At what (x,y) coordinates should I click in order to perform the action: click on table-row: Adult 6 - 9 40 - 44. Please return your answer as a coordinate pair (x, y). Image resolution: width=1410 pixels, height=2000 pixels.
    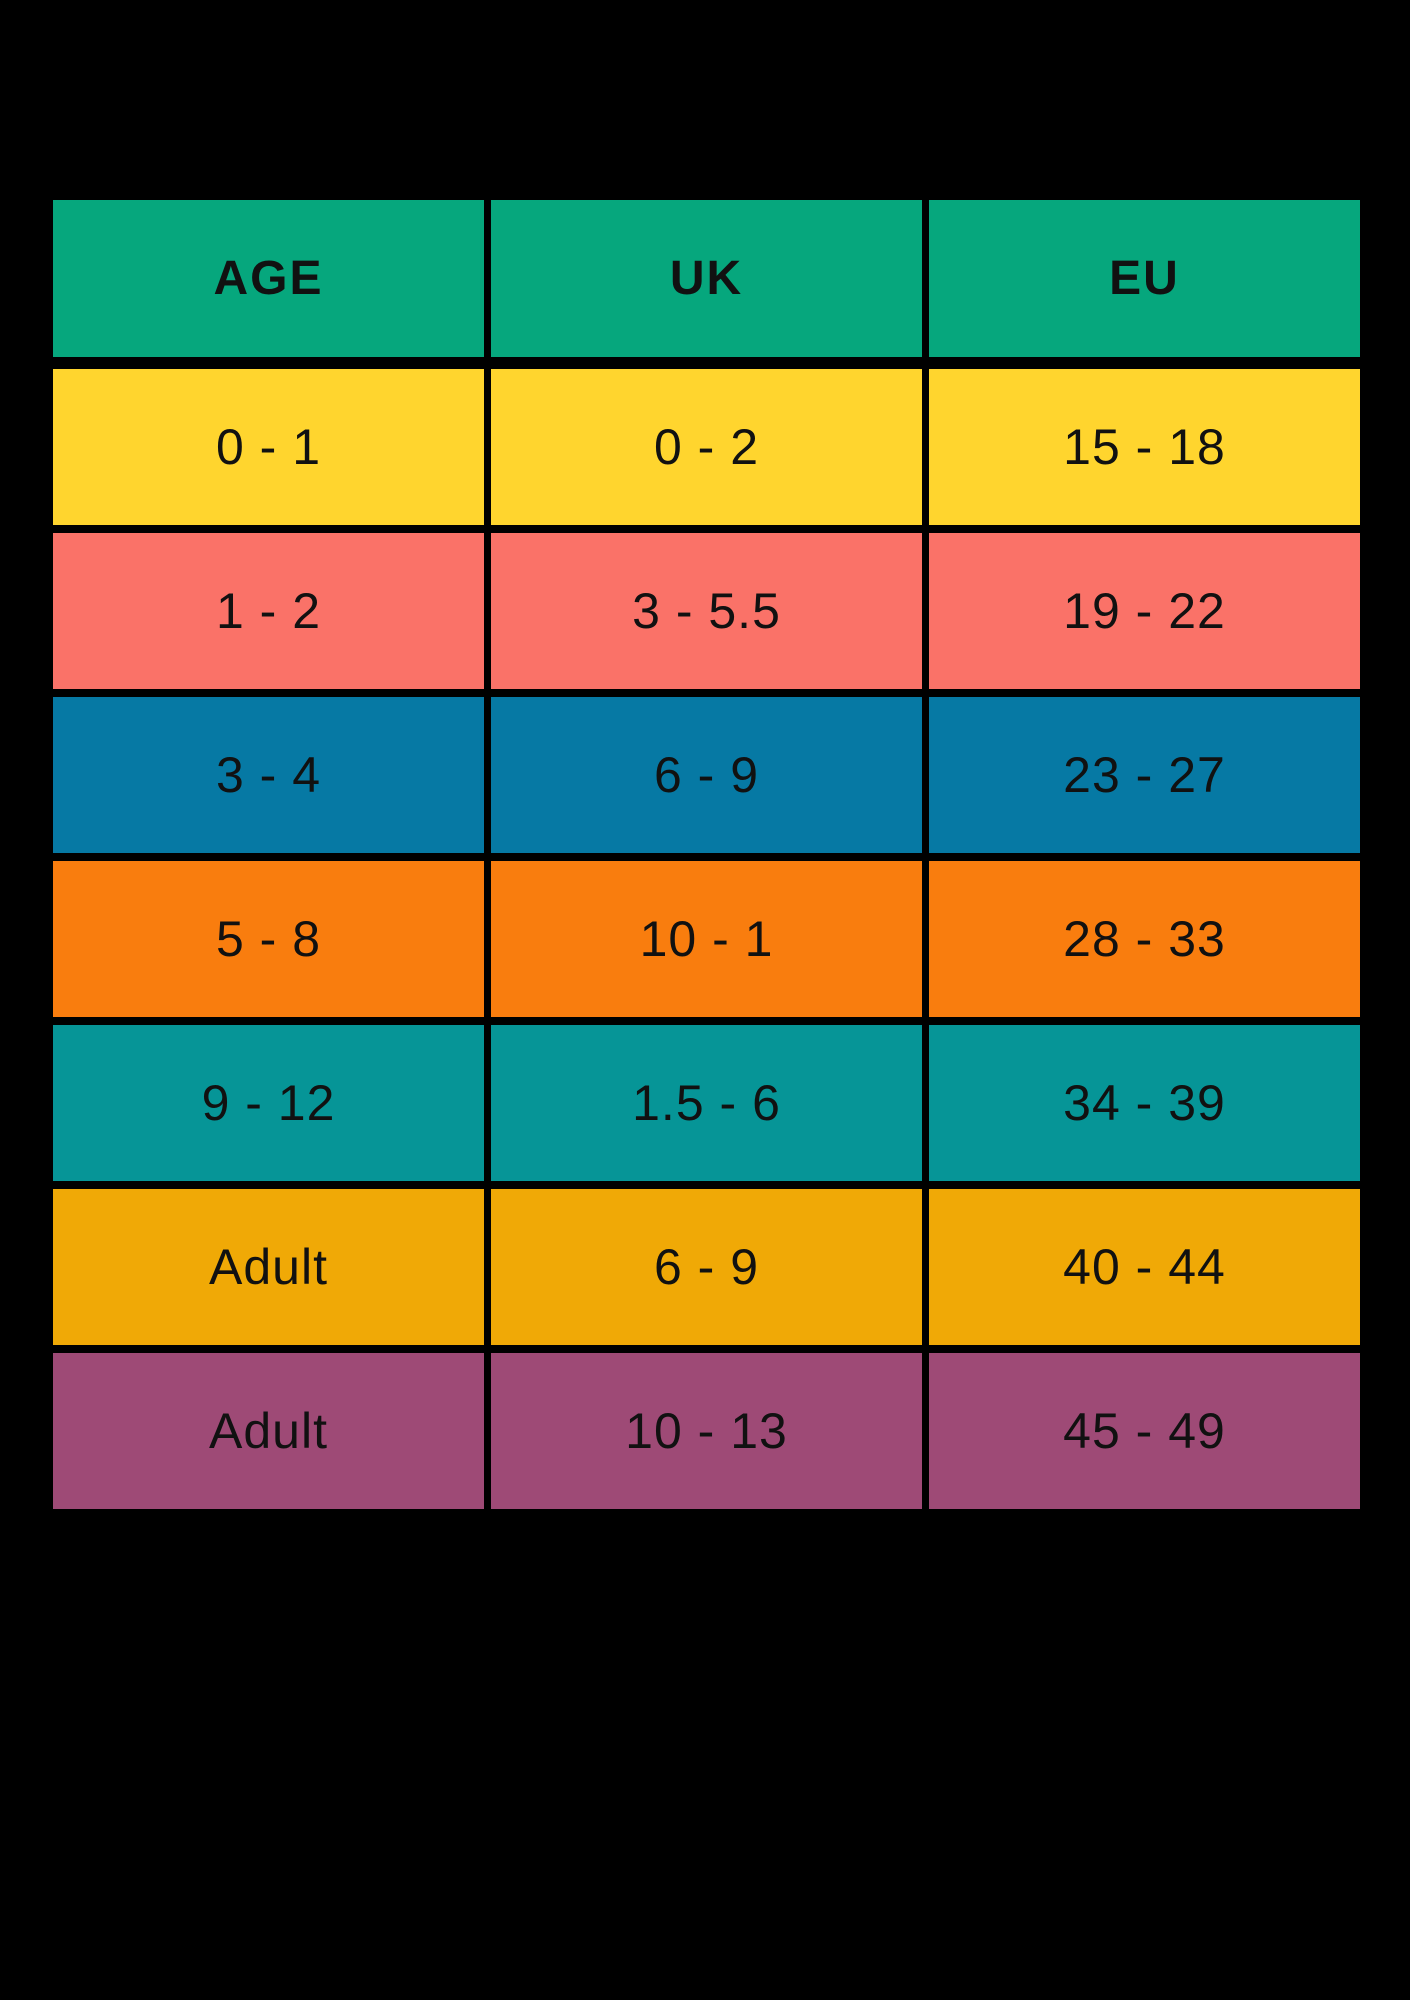
    Looking at the image, I should click on (706, 1267).